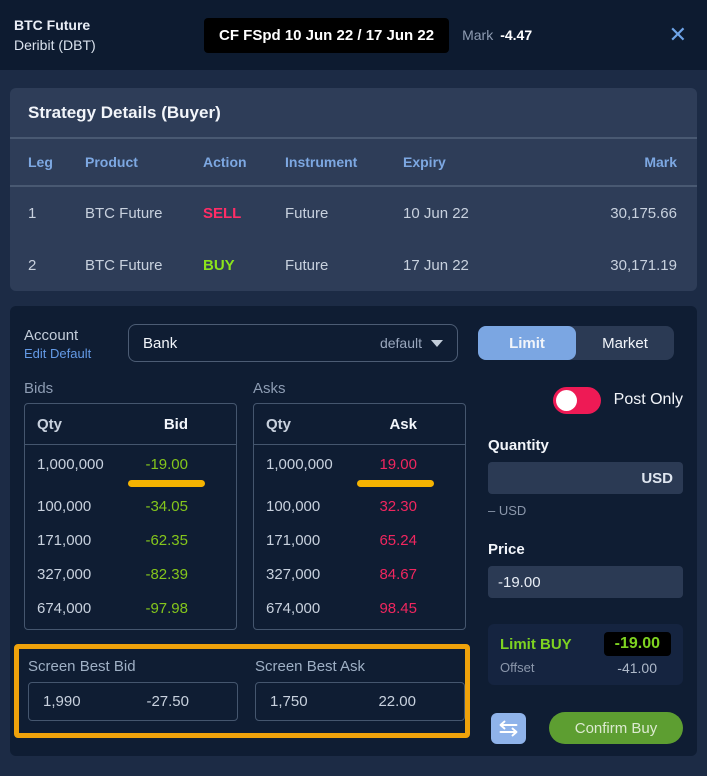  Describe the element at coordinates (62, 701) in the screenshot. I see `screen-best-bid-qty: 1,990` at that location.